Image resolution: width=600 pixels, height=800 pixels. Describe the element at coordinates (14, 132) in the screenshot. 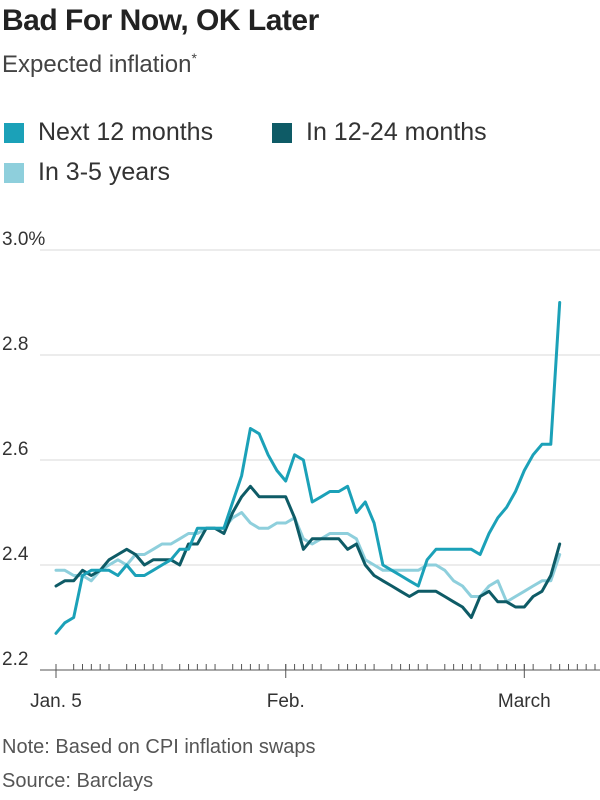

I see `legend-swatch-next-12-months` at that location.